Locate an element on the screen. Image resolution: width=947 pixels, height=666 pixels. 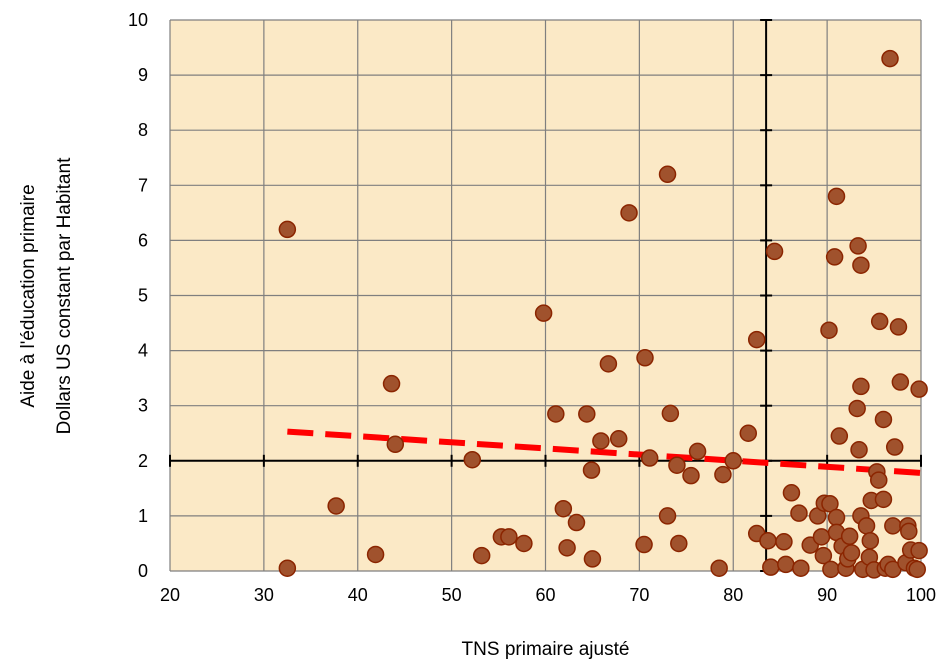
y-tick-label: 5 is located at coordinates (143, 296).